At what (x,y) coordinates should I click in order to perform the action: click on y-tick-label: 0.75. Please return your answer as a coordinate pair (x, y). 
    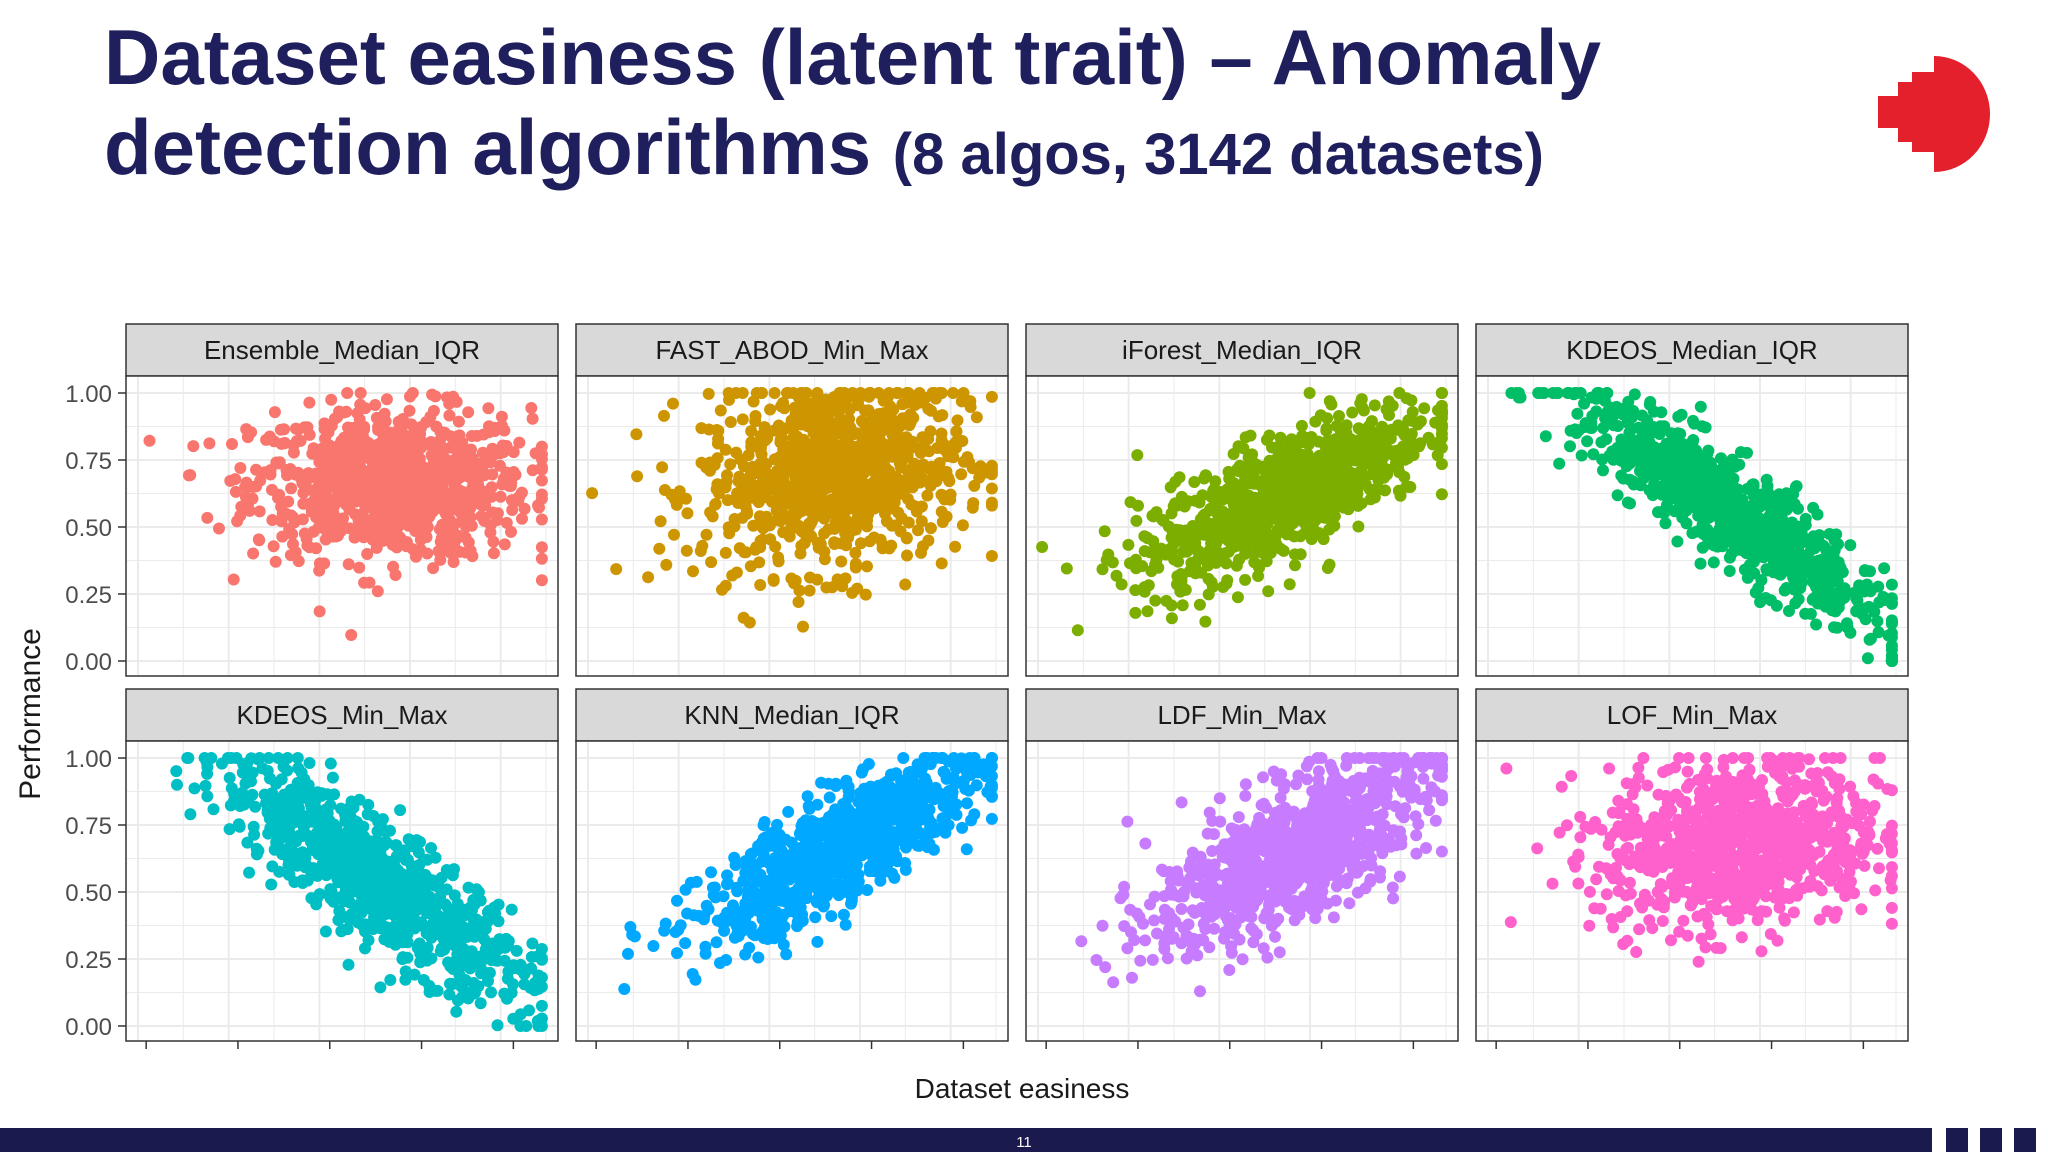
    Looking at the image, I should click on (88, 826).